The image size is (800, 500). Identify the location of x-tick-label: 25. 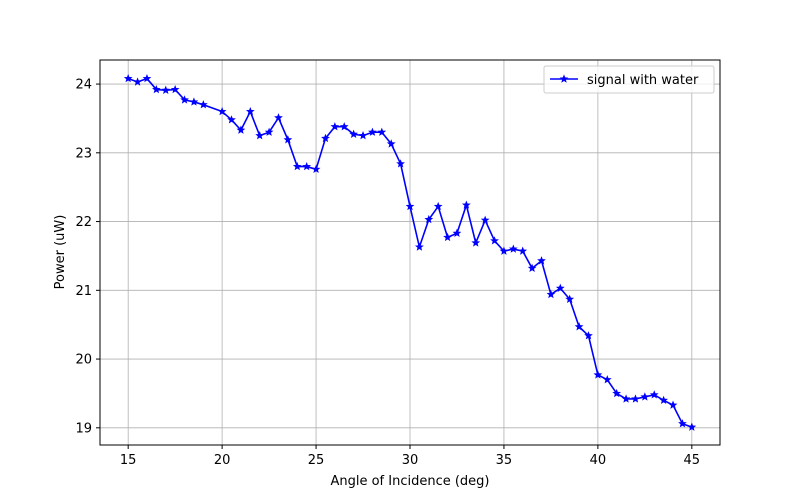
(316, 460).